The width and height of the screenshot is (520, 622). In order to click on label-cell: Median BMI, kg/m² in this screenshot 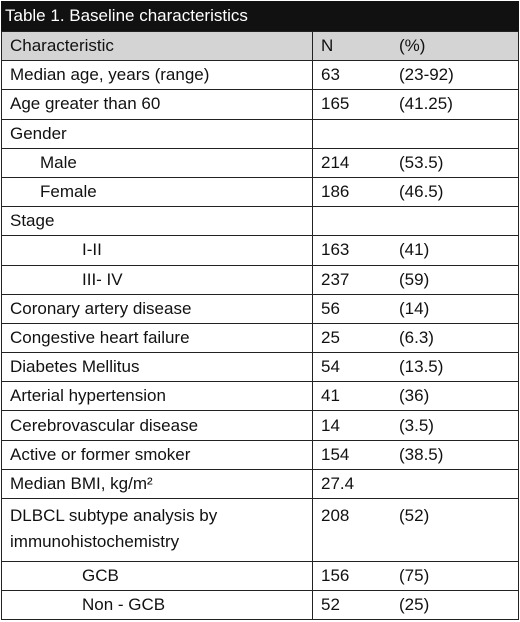, I will do `click(157, 484)`.